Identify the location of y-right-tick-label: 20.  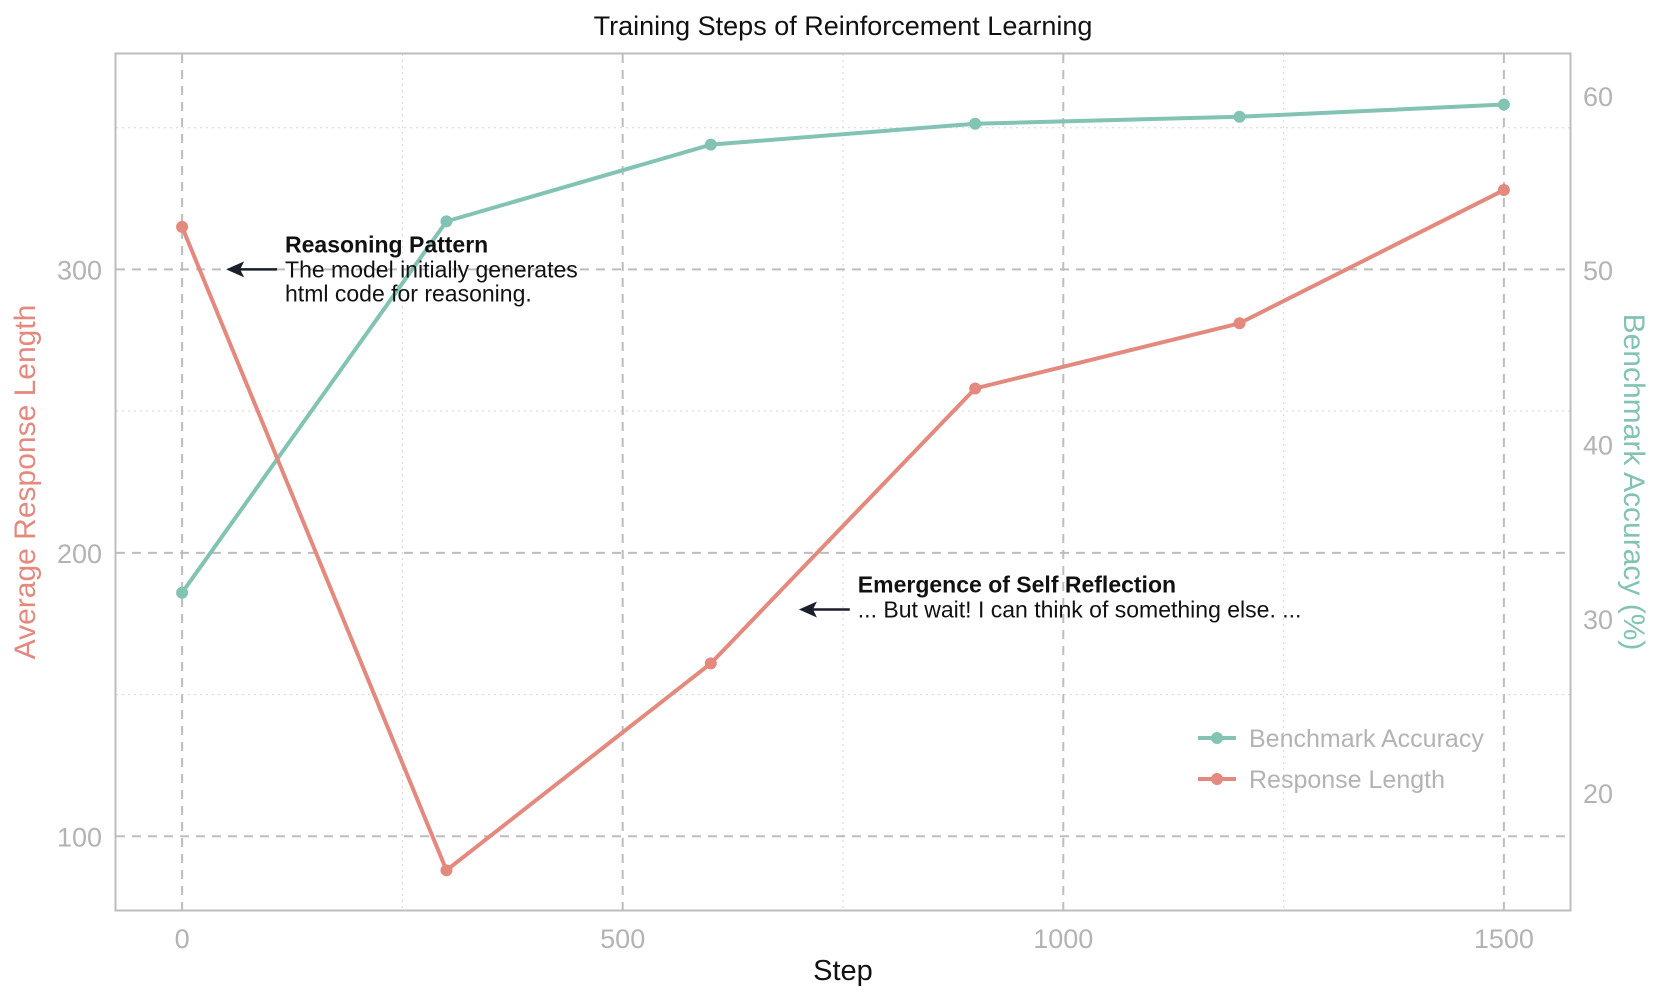
(1598, 794).